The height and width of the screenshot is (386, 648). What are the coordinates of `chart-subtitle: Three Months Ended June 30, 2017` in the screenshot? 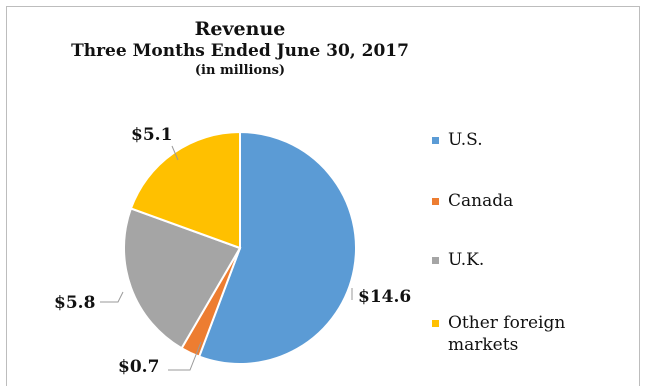 It's located at (240, 51).